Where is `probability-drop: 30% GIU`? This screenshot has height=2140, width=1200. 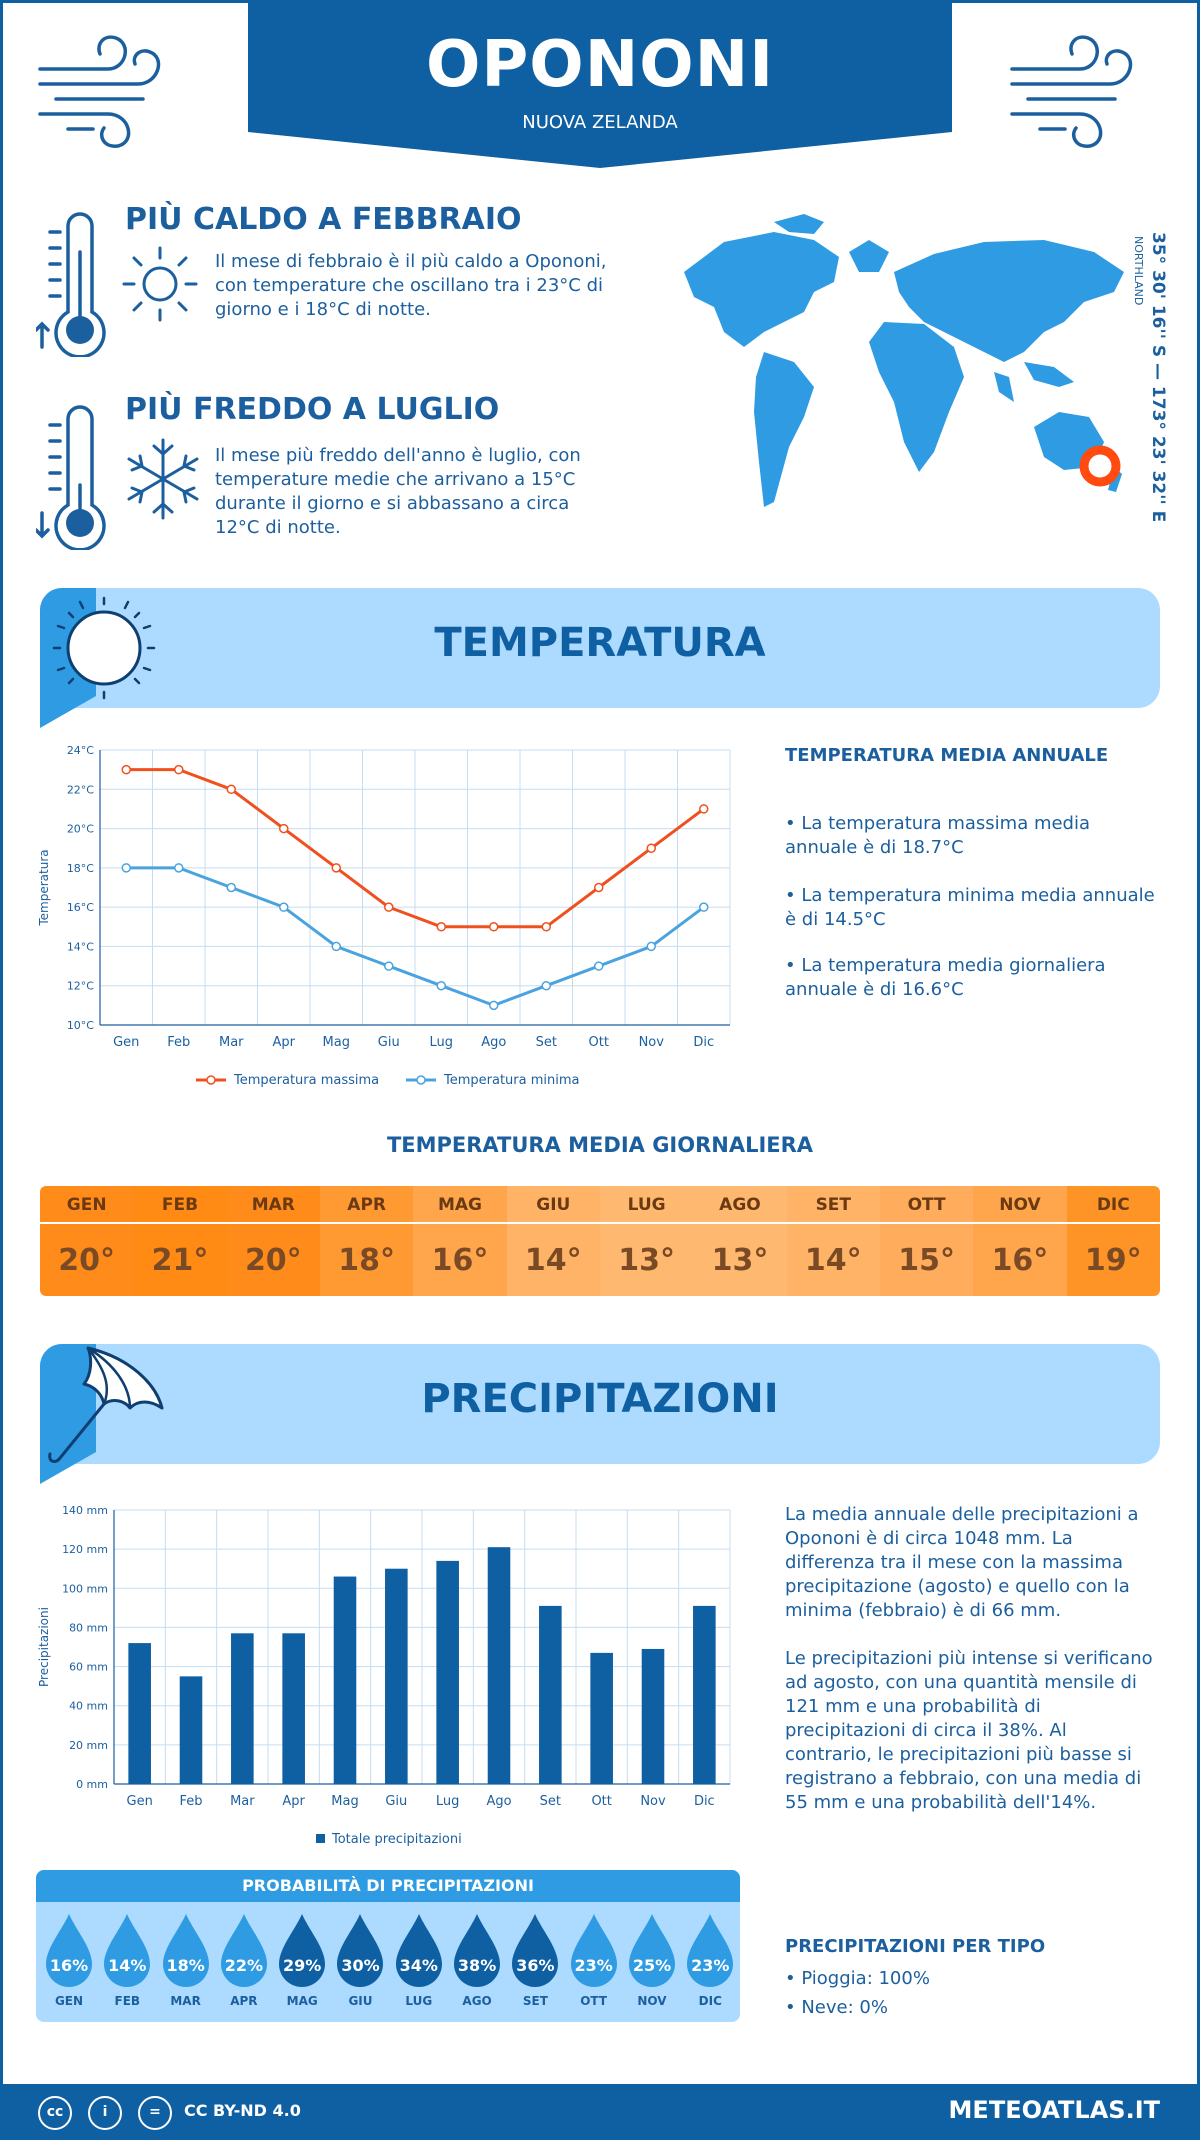
probability-drop: 30% GIU is located at coordinates (360, 1962).